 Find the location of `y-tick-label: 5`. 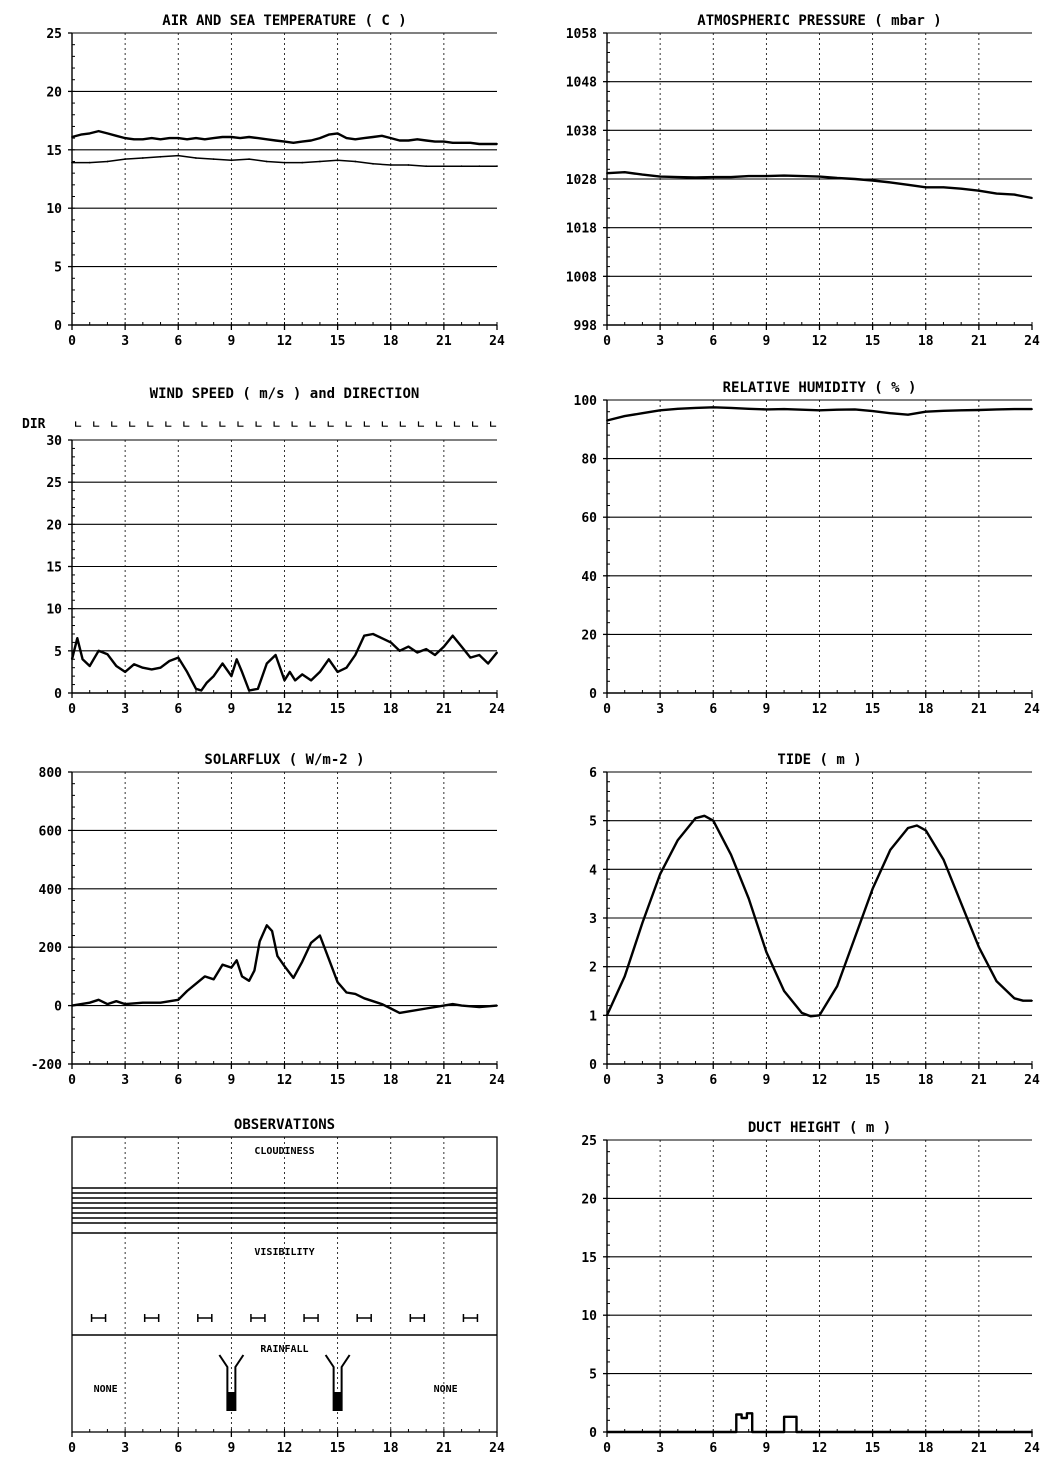

y-tick-label: 5 is located at coordinates (58, 268).